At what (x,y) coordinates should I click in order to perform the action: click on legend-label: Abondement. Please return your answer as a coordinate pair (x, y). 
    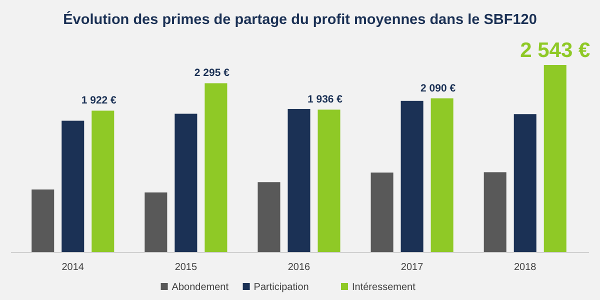
    Looking at the image, I should click on (200, 287).